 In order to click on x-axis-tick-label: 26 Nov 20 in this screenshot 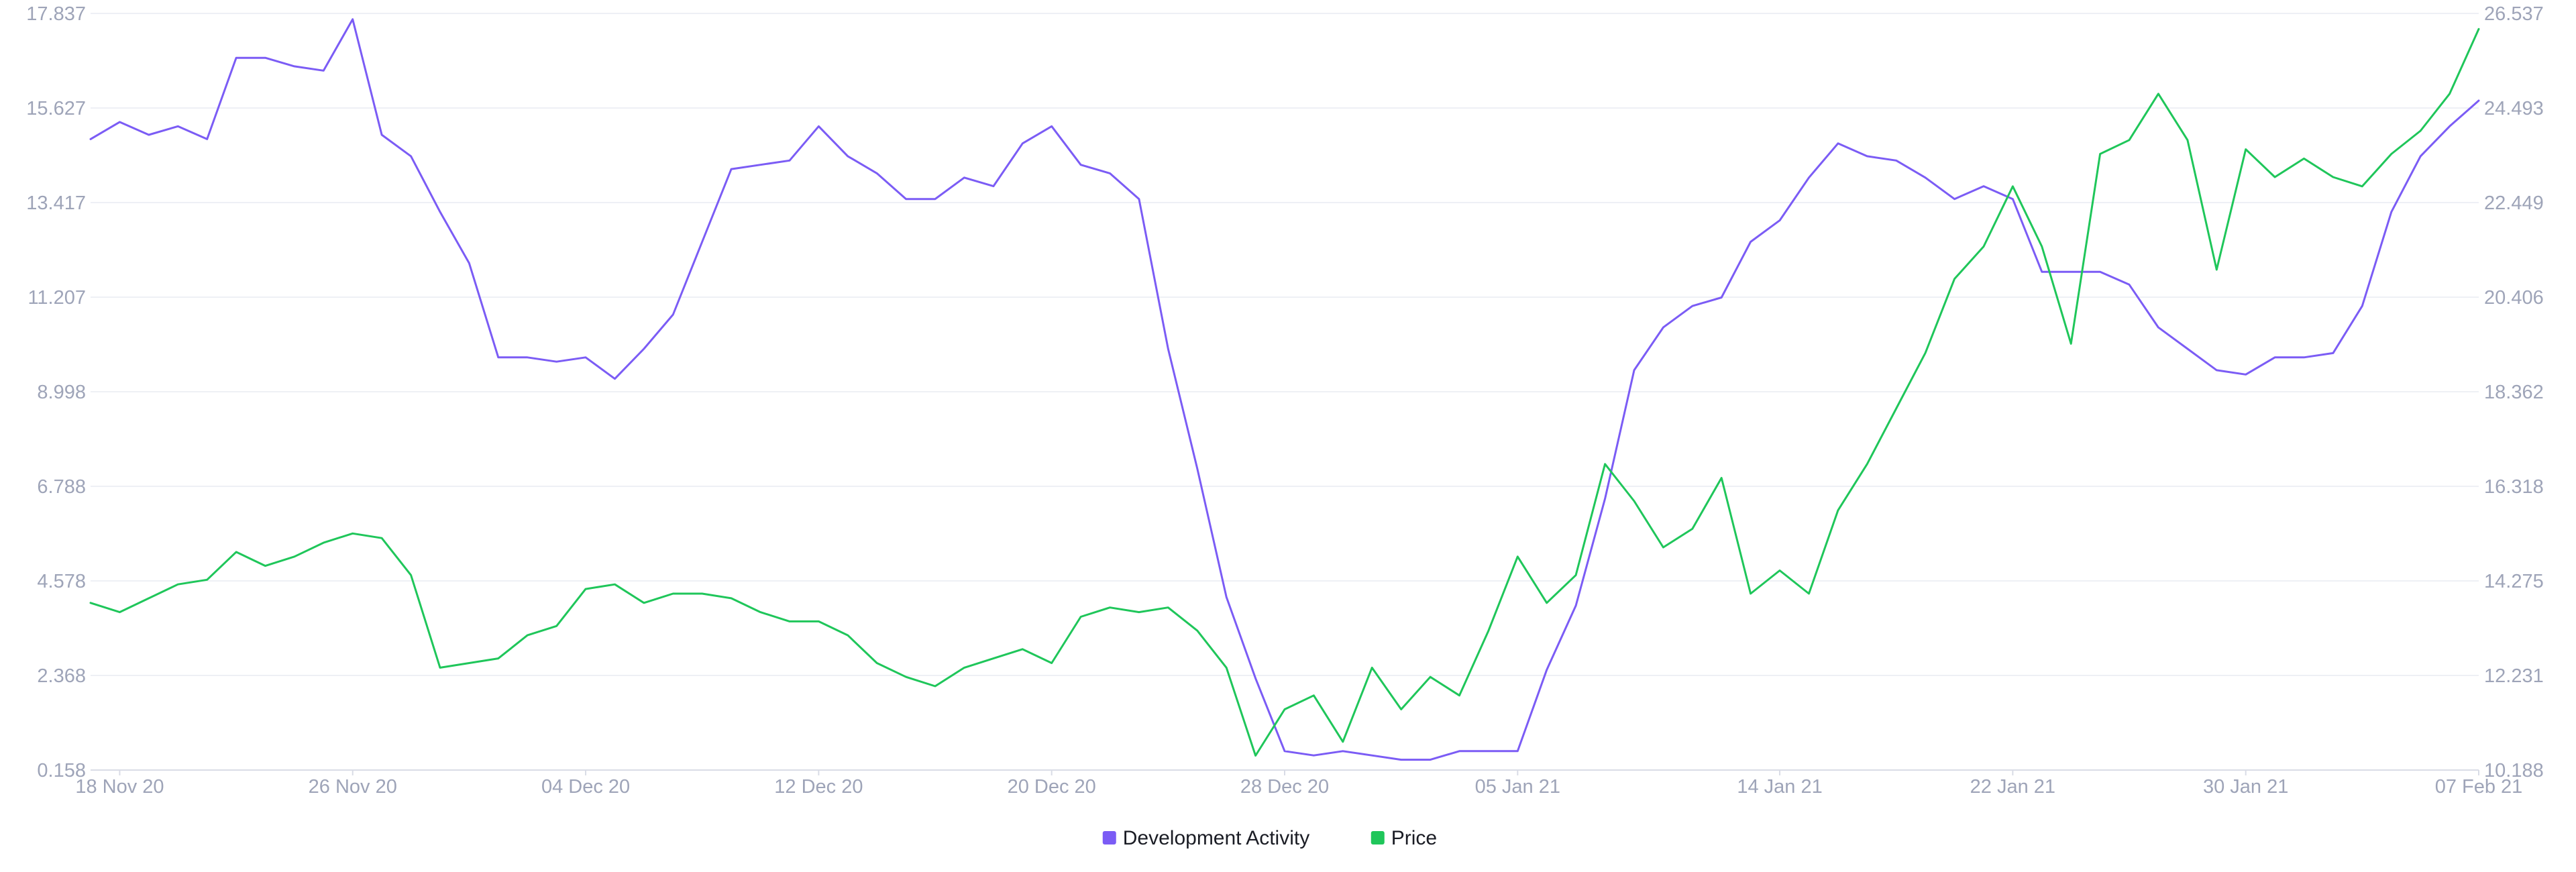, I will do `click(353, 787)`.